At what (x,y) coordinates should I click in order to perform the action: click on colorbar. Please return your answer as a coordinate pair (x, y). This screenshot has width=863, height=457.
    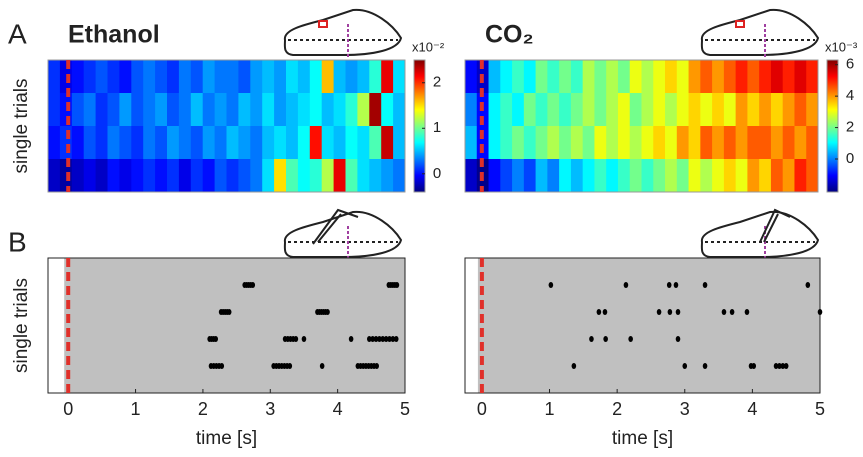
    Looking at the image, I should click on (832, 126).